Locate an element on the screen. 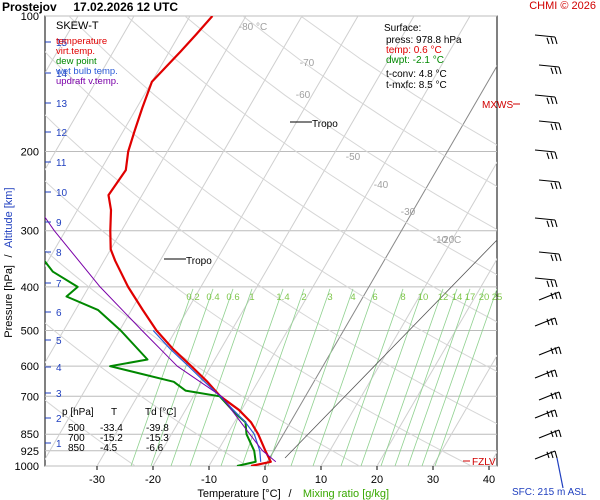 Image resolution: width=600 pixels, height=500 pixels. wind-barbs is located at coordinates (549, 261).